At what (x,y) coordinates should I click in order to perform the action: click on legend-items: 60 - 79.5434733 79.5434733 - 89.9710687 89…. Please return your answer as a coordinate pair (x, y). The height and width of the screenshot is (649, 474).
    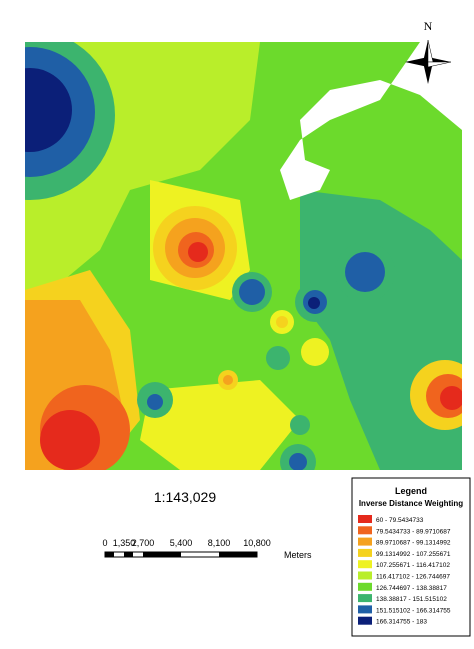
    Looking at the image, I should click on (404, 570).